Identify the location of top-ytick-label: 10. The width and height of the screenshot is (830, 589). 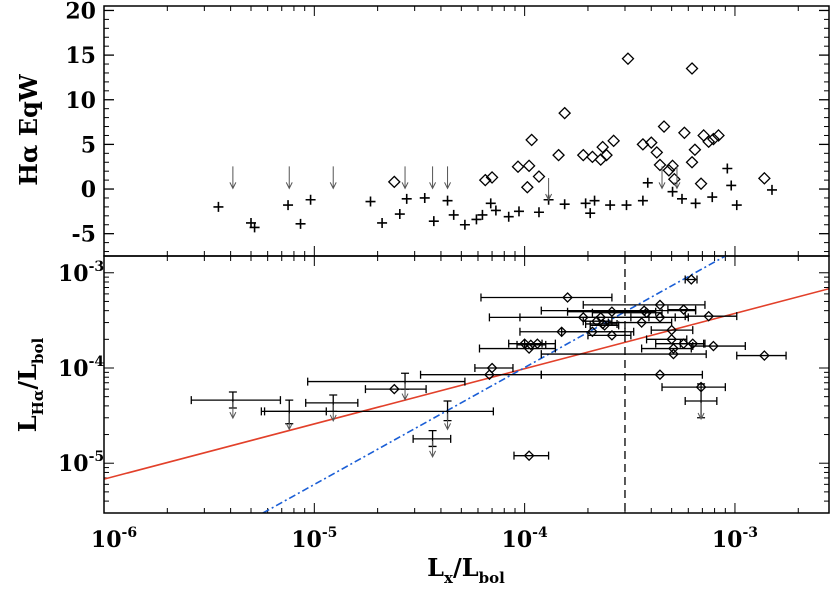
(80, 101).